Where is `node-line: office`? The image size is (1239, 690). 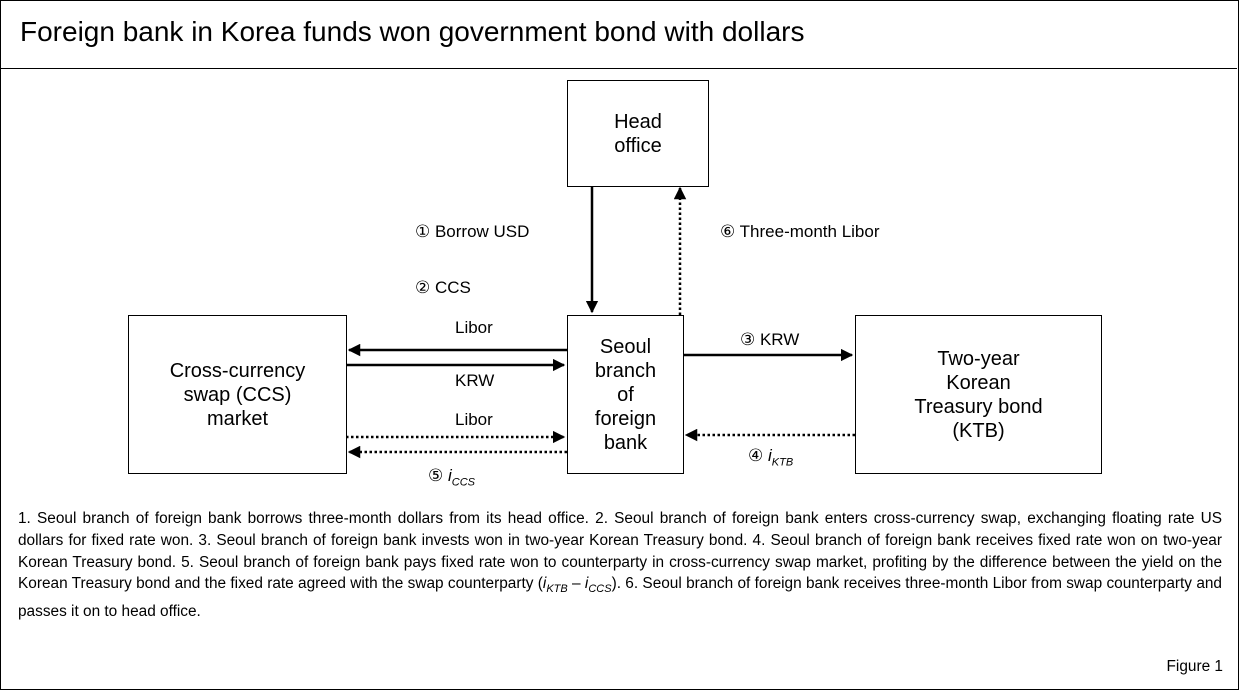 node-line: office is located at coordinates (638, 145).